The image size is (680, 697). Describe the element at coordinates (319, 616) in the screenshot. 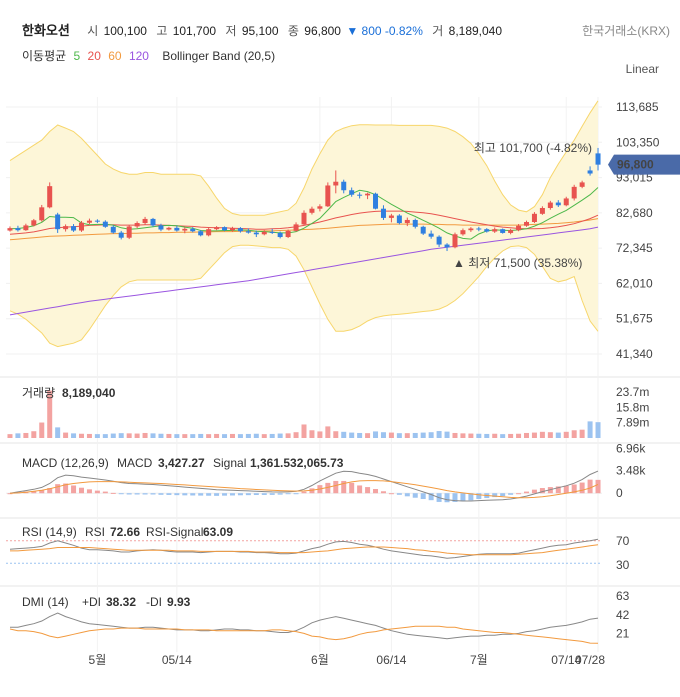

I see `dmi-panel: DMI (14) +DI 38.32 -DI 9.93 63 42 21` at that location.